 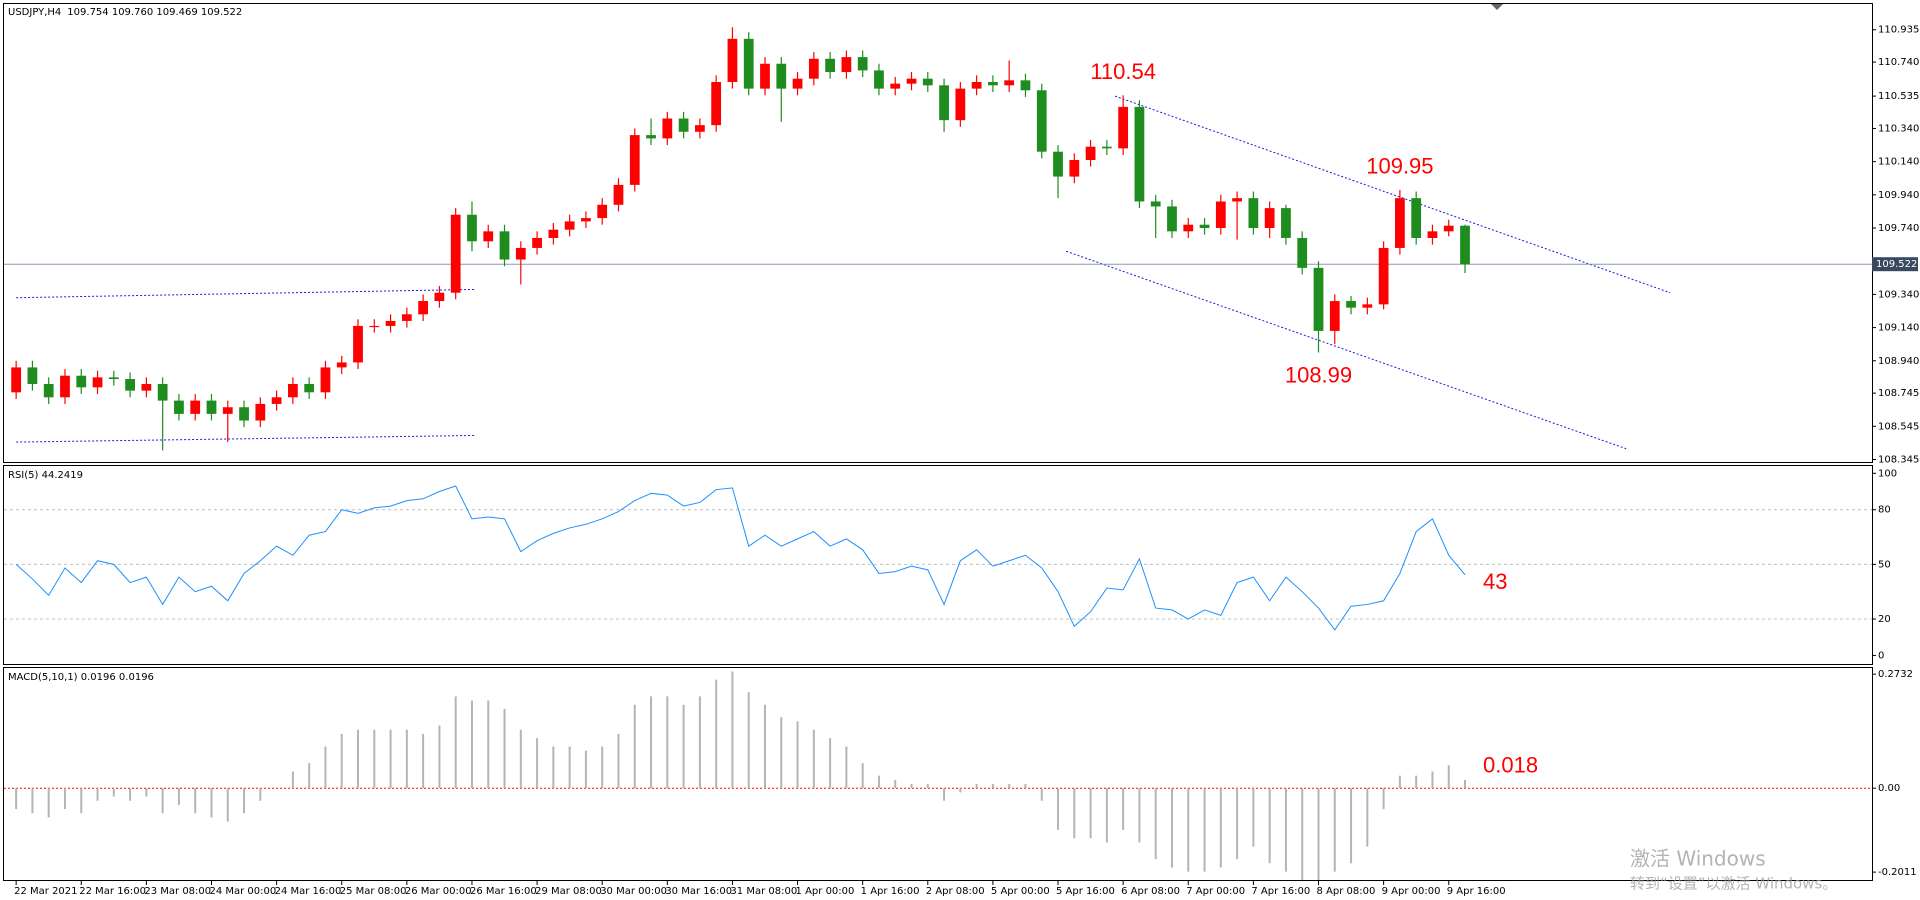 What do you see at coordinates (154, 12) in the screenshot?
I see `quote: 109.754 109.760 109.469 109.522` at bounding box center [154, 12].